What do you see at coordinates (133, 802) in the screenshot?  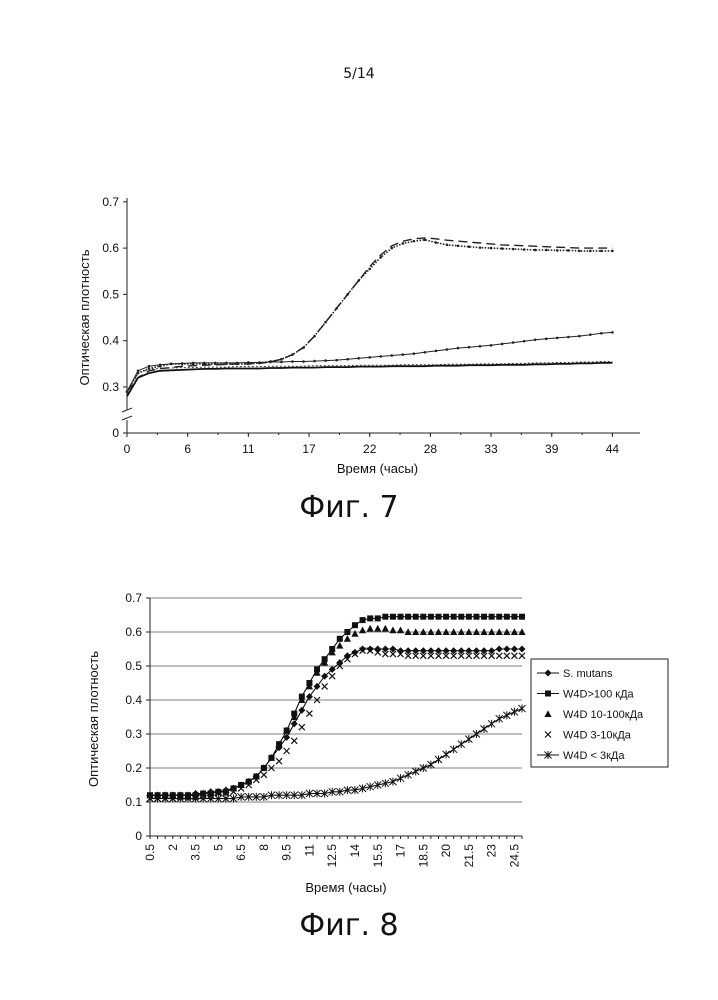 I see `fig8-y-tick-label: 0.1` at bounding box center [133, 802].